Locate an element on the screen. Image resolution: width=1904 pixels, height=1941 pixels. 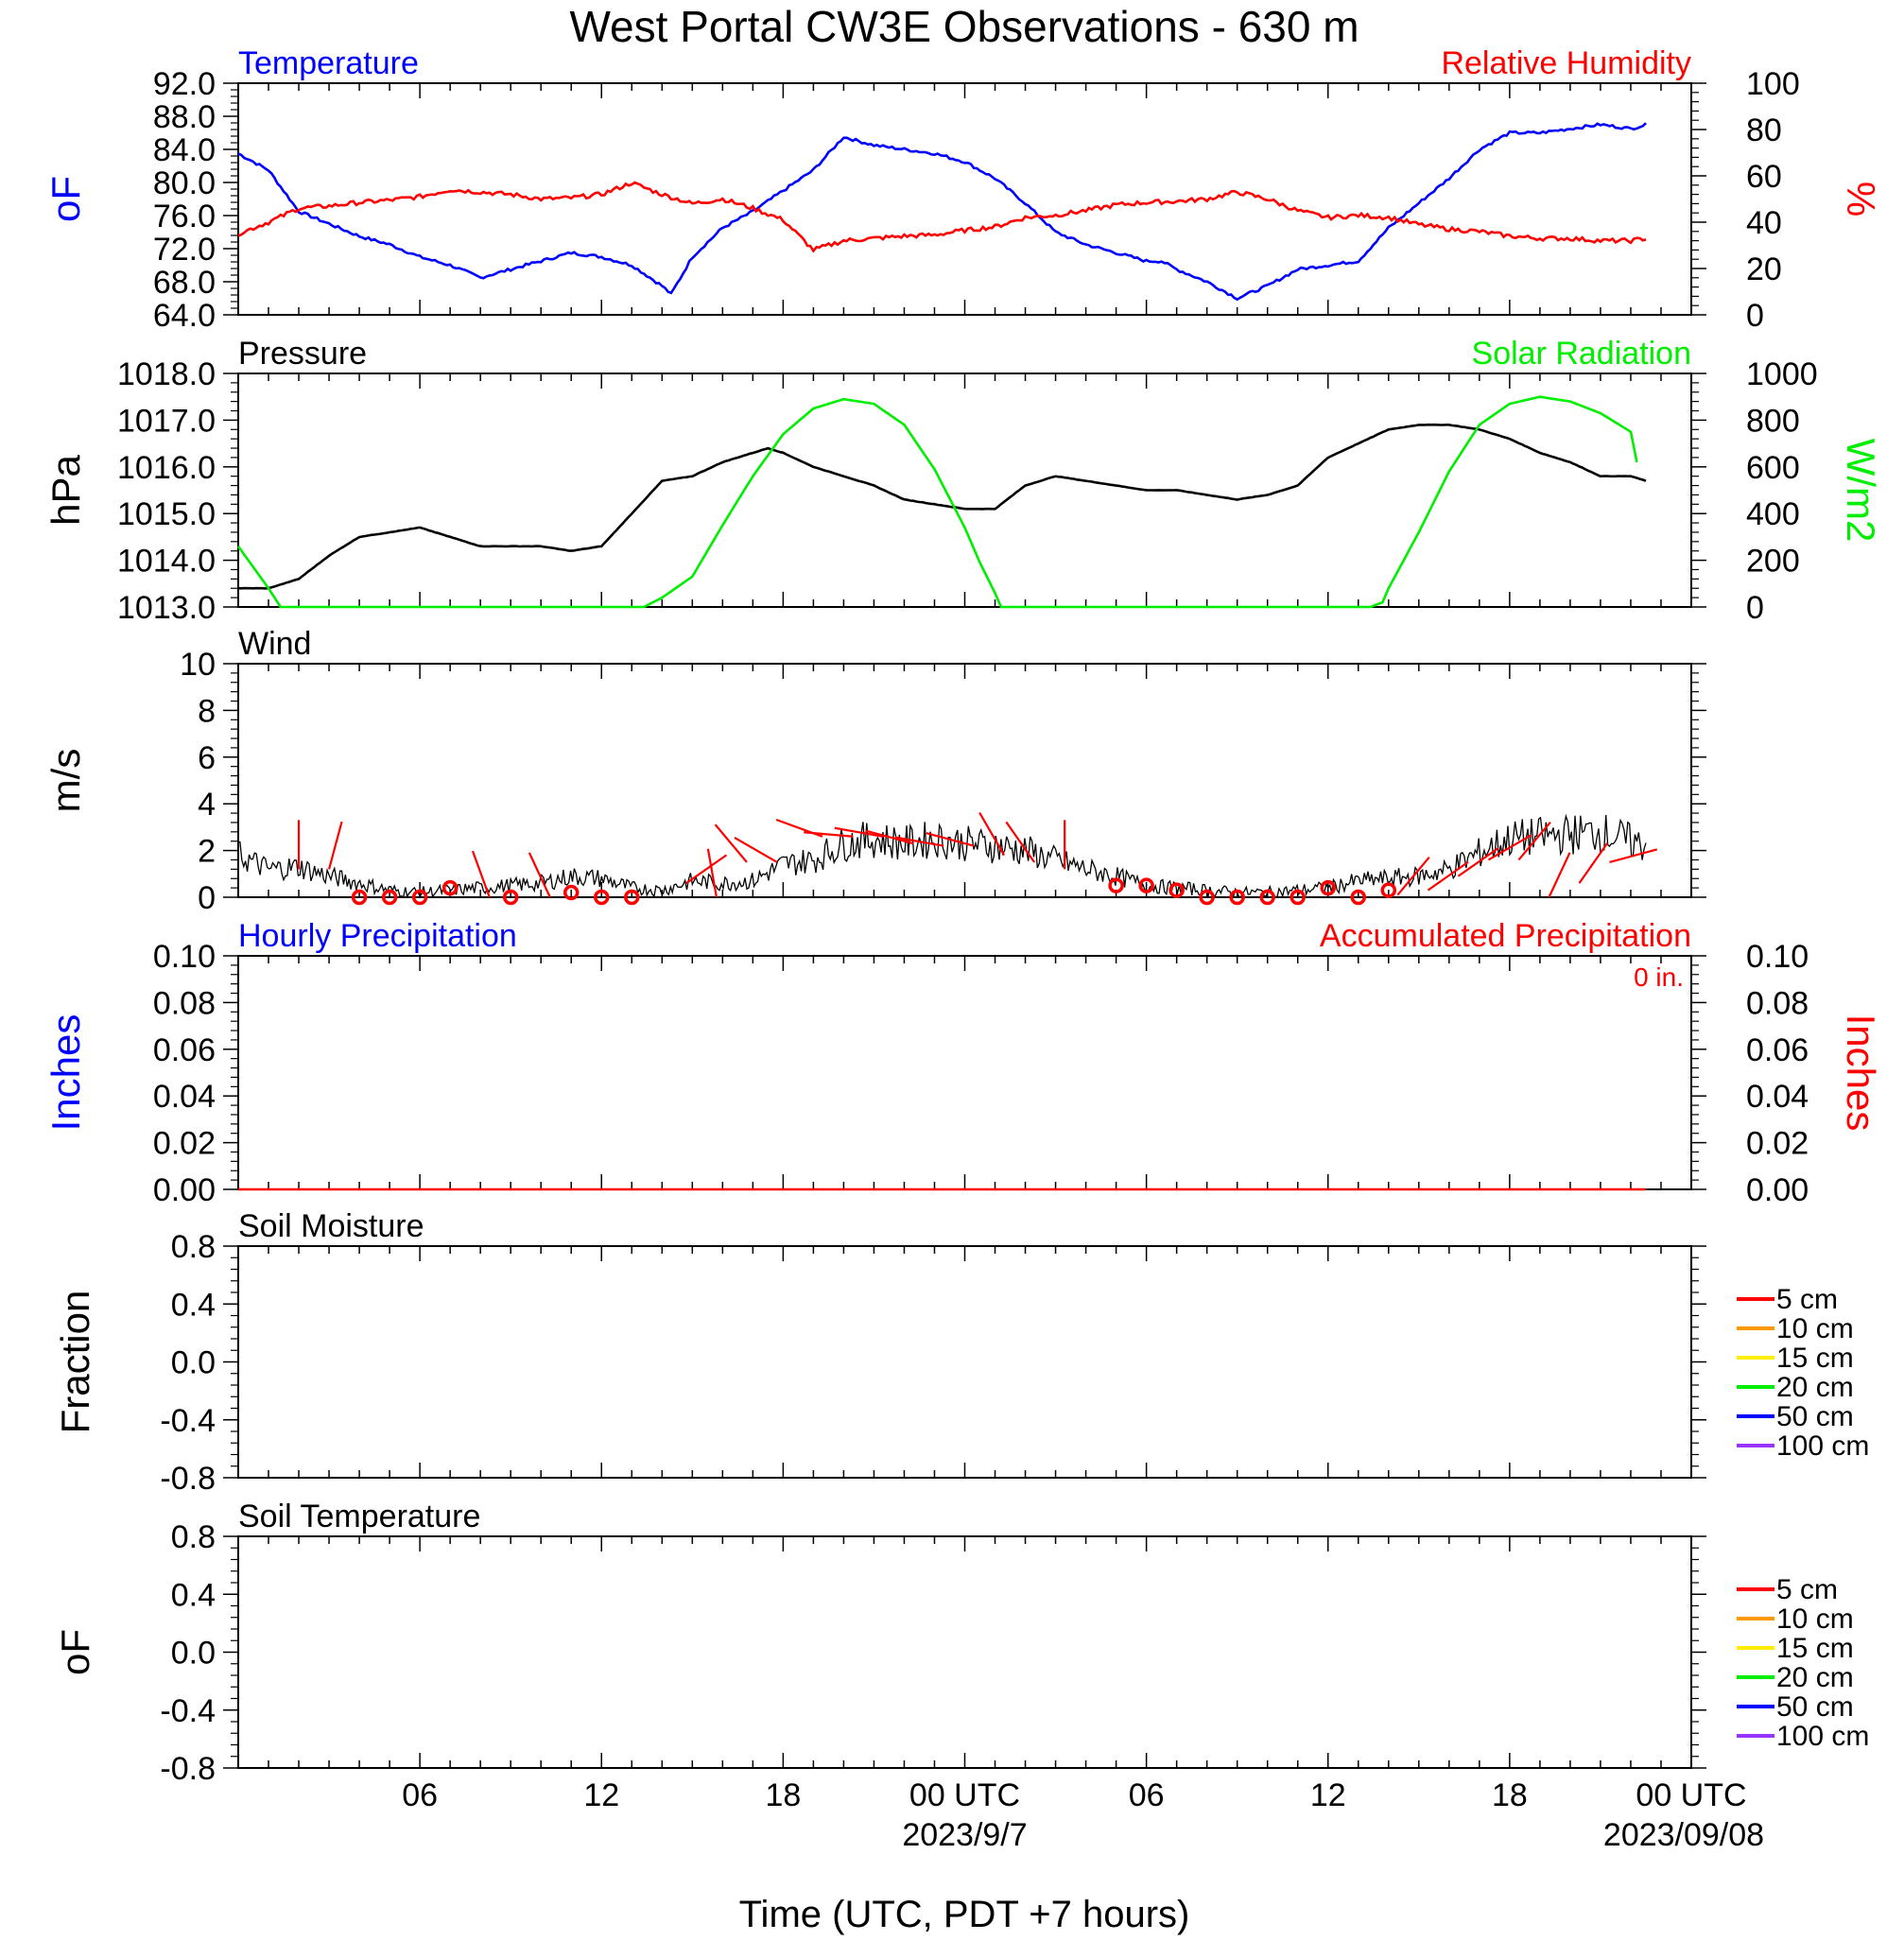
y-axis-label-left: Fraction is located at coordinates (75, 1362).